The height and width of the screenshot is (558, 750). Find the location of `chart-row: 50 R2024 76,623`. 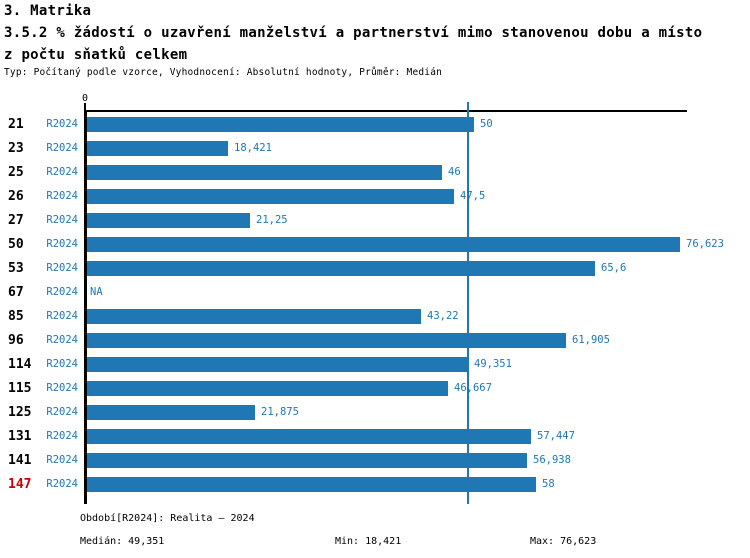

chart-row: 50 R2024 76,623 is located at coordinates (375, 244).